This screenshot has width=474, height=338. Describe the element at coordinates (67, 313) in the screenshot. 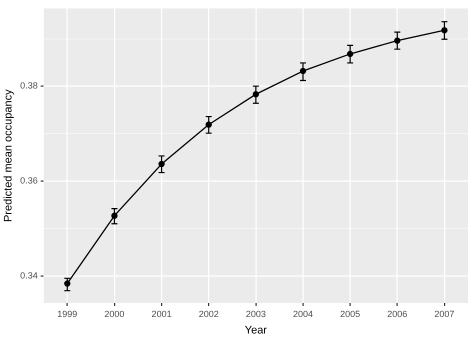

I see `x-tick-label: 1999` at that location.